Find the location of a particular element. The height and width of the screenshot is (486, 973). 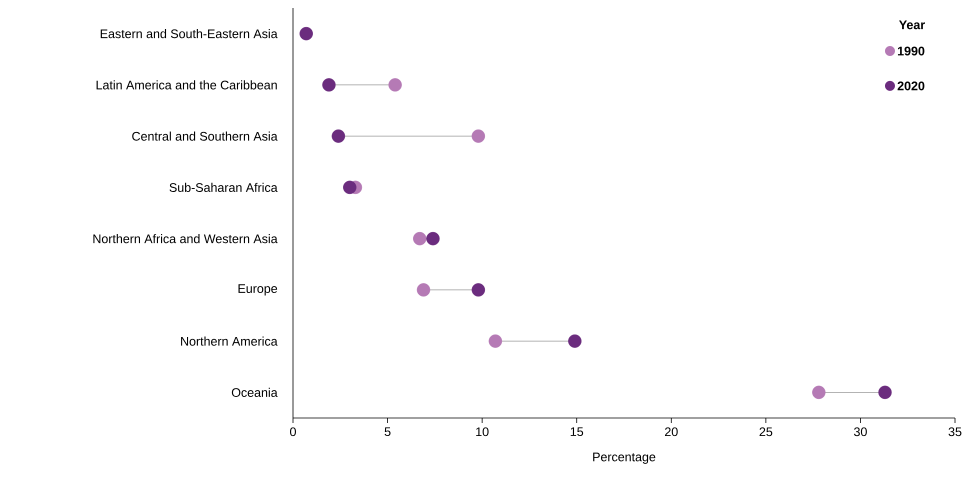

x-tick-label: 25 is located at coordinates (766, 431).